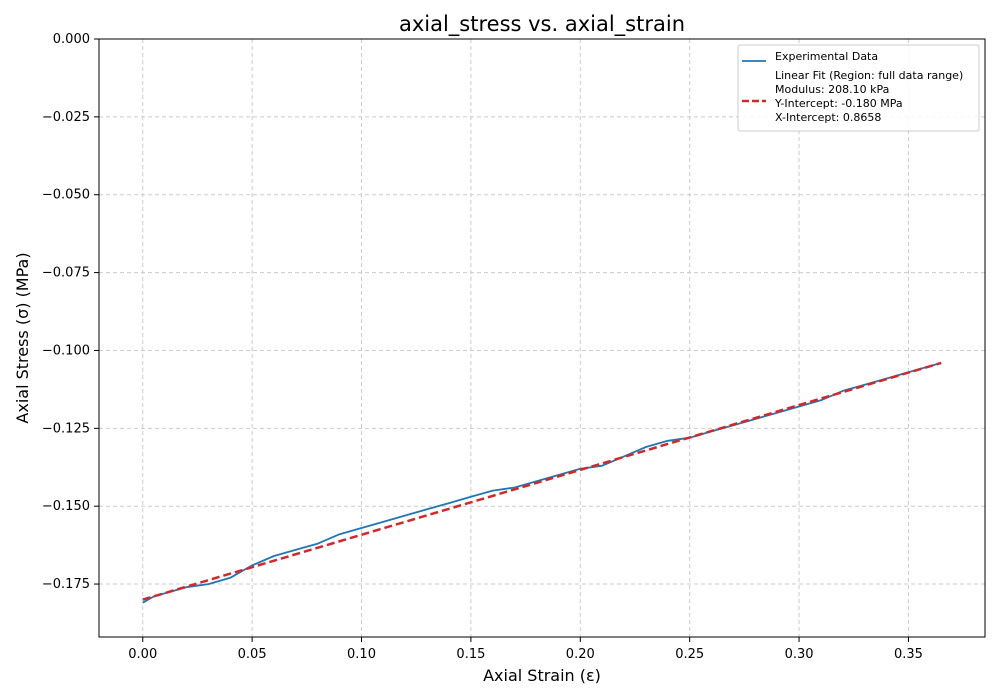  I want to click on x-tick-label: 0.00, so click(142, 654).